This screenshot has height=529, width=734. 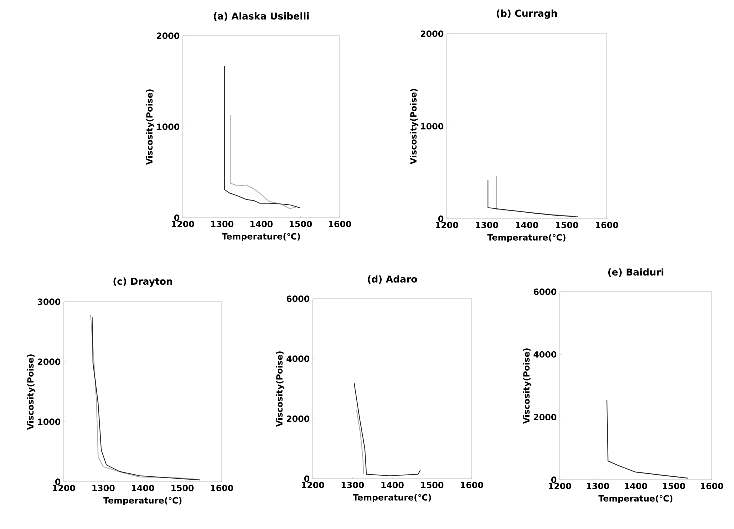 I want to click on chart-title: (a) Alaska Usibelli, so click(x=261, y=16).